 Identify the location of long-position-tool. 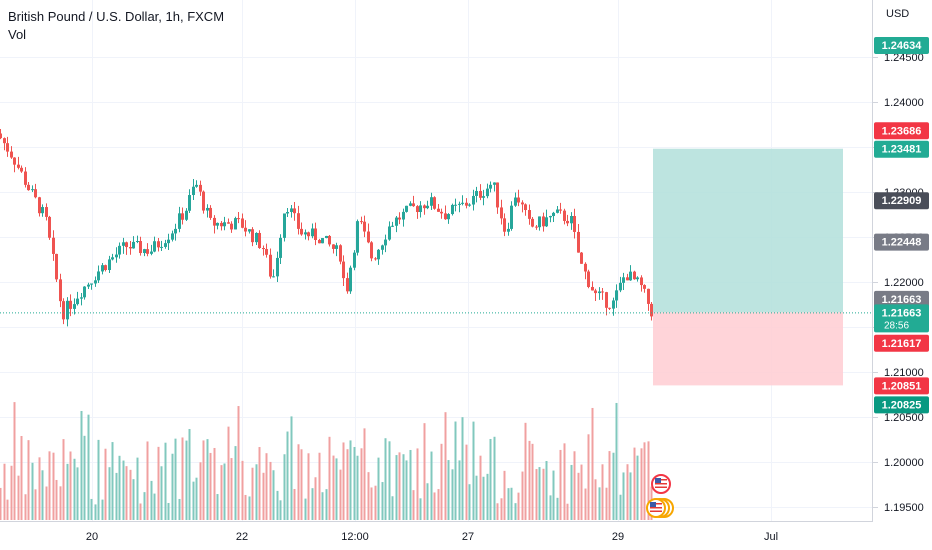
(748, 267).